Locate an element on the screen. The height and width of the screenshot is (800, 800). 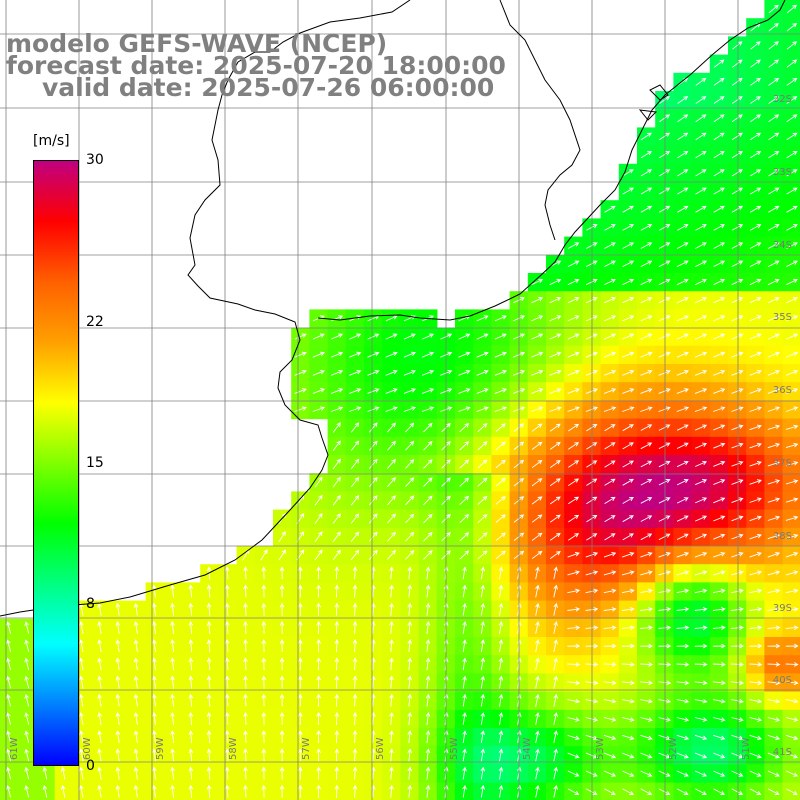
lon-label: 54W is located at coordinates (527, 748).